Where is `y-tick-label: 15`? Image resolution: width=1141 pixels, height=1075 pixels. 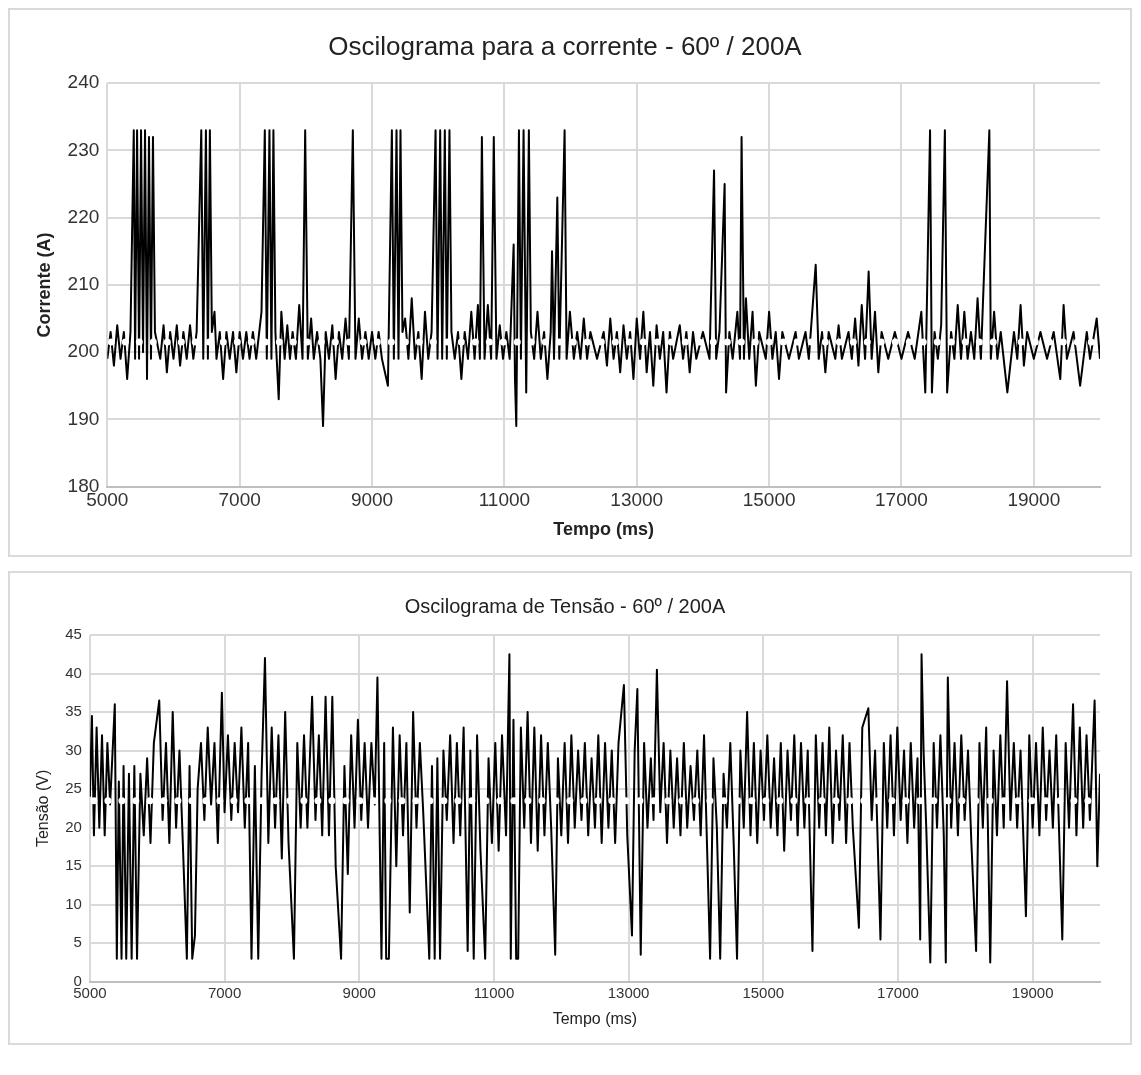 y-tick-label: 15 is located at coordinates (73, 865).